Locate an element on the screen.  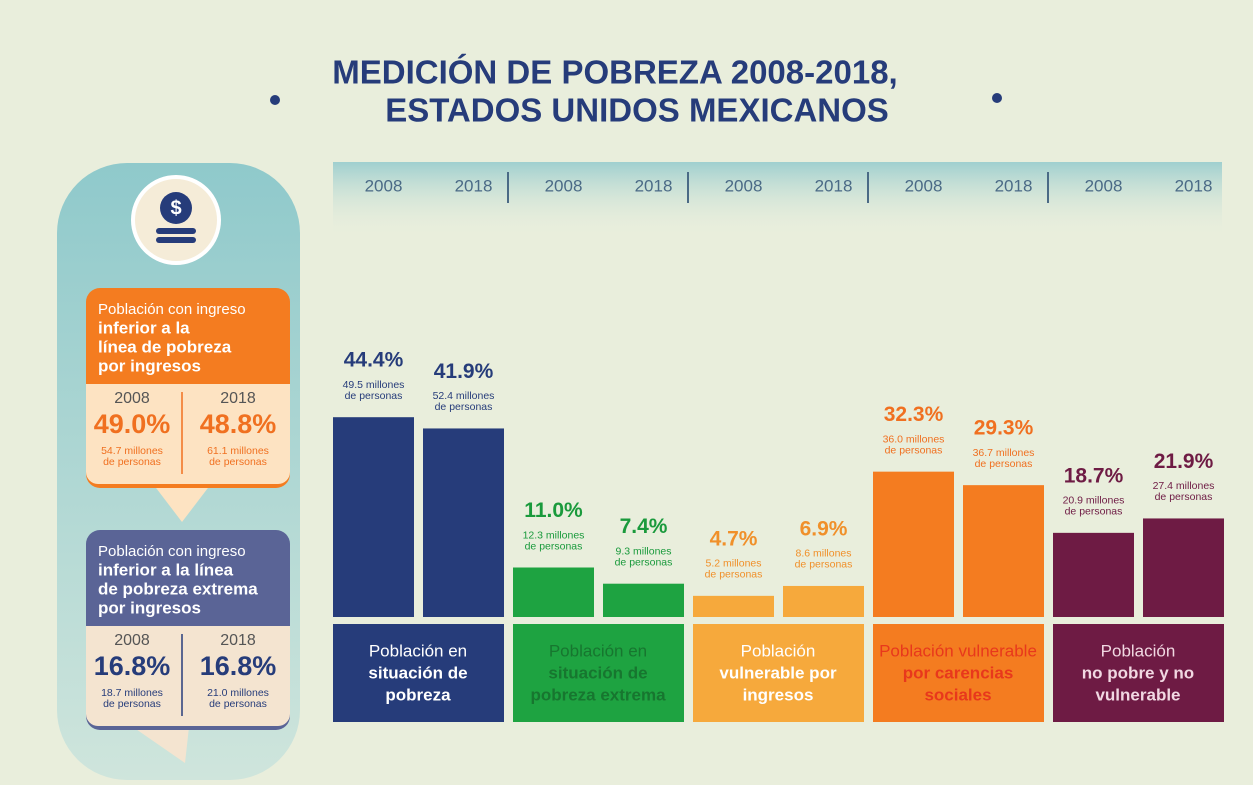
people-label: 36.7 millones is located at coordinates (1004, 453).